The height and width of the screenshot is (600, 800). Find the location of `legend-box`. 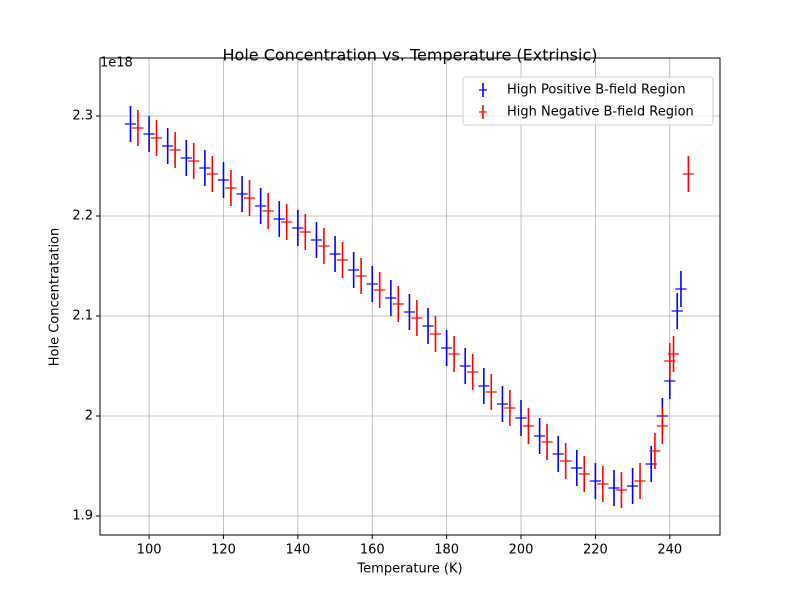

legend-box is located at coordinates (588, 101).